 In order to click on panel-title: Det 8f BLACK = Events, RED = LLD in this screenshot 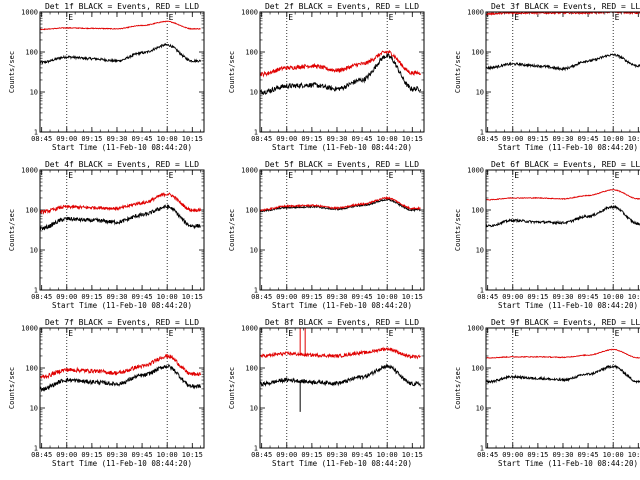, I will do `click(342, 322)`.